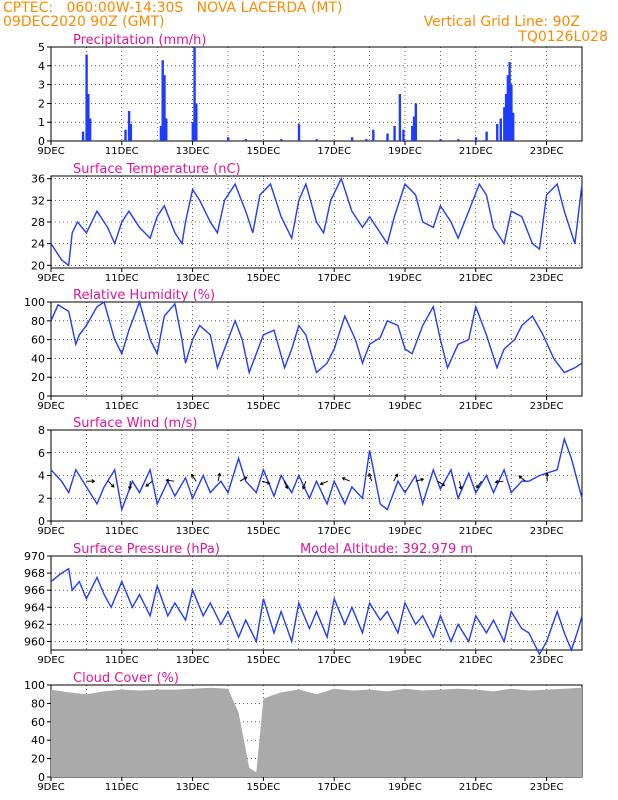  Describe the element at coordinates (34, 573) in the screenshot. I see `y-tick-label: 968` at that location.